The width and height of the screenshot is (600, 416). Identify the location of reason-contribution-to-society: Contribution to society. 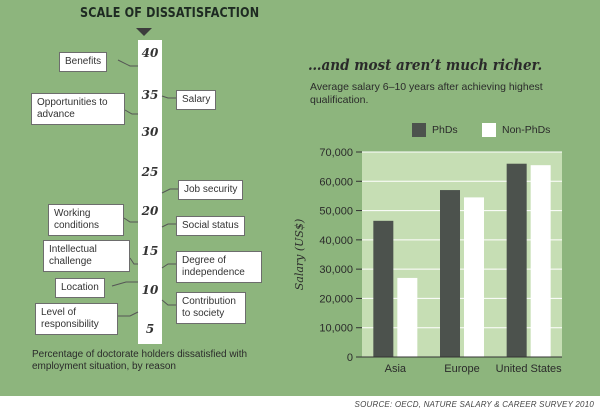
(211, 308).